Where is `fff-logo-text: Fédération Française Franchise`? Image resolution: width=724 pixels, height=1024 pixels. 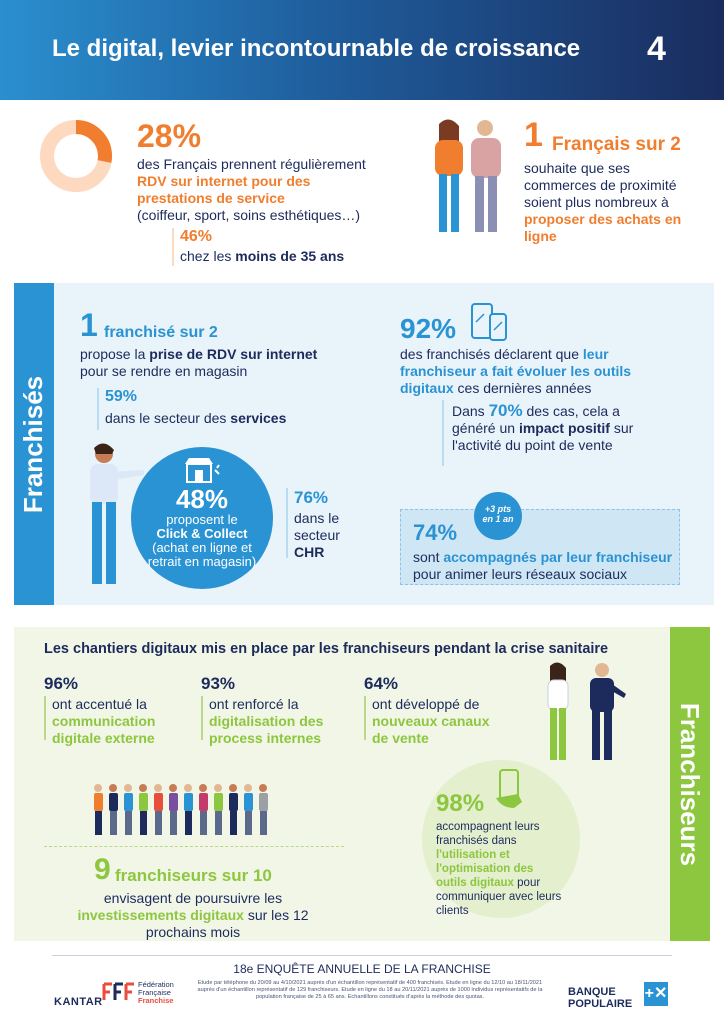 fff-logo-text: Fédération Française Franchise is located at coordinates (156, 993).